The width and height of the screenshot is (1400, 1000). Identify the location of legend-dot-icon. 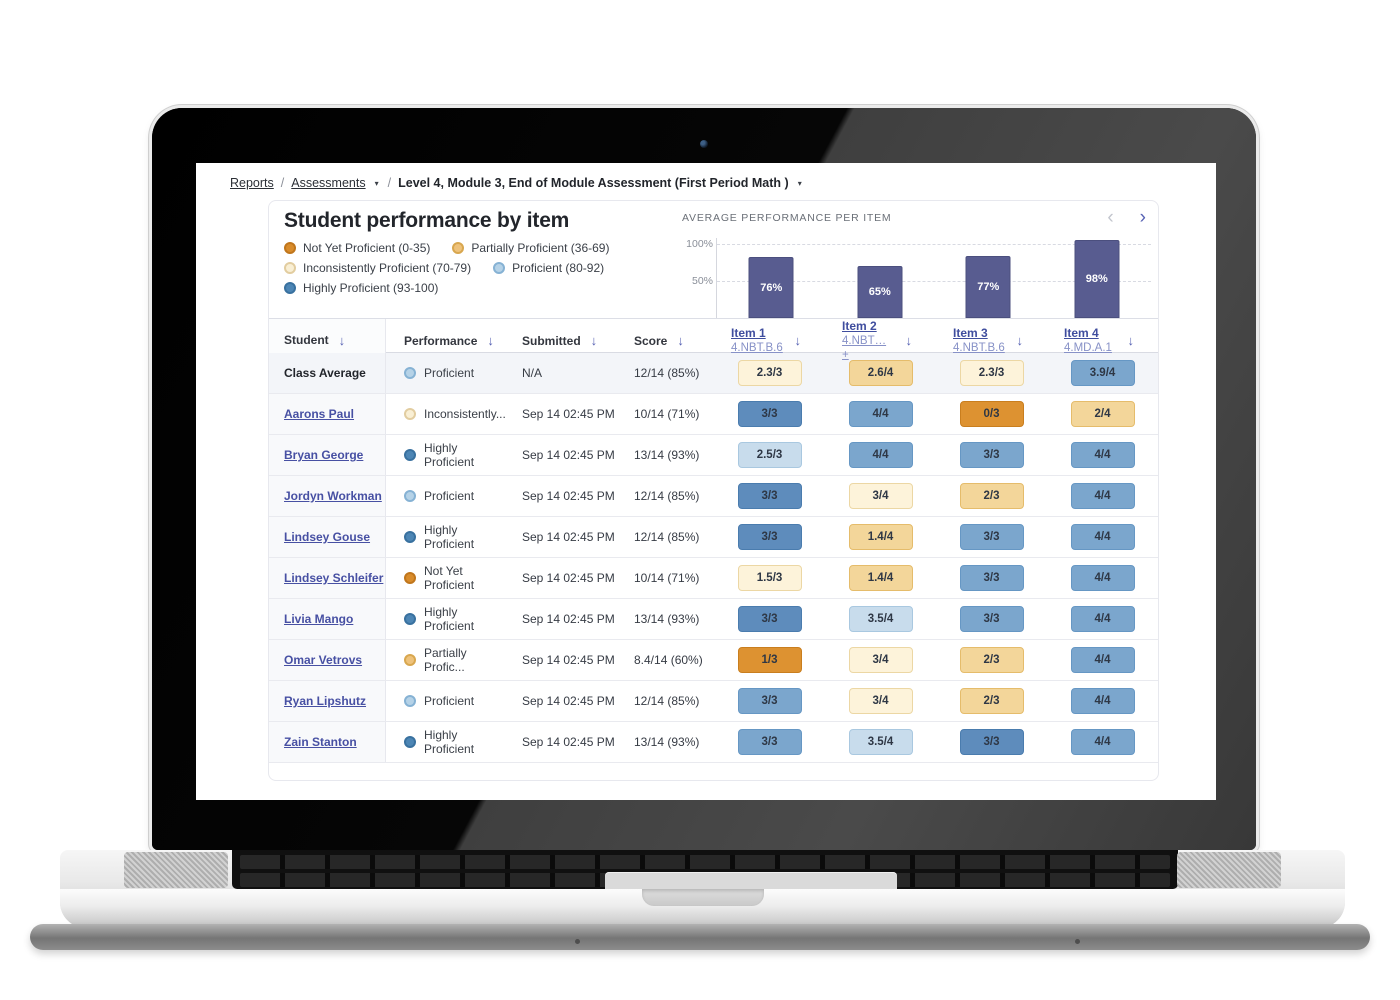
(290, 288).